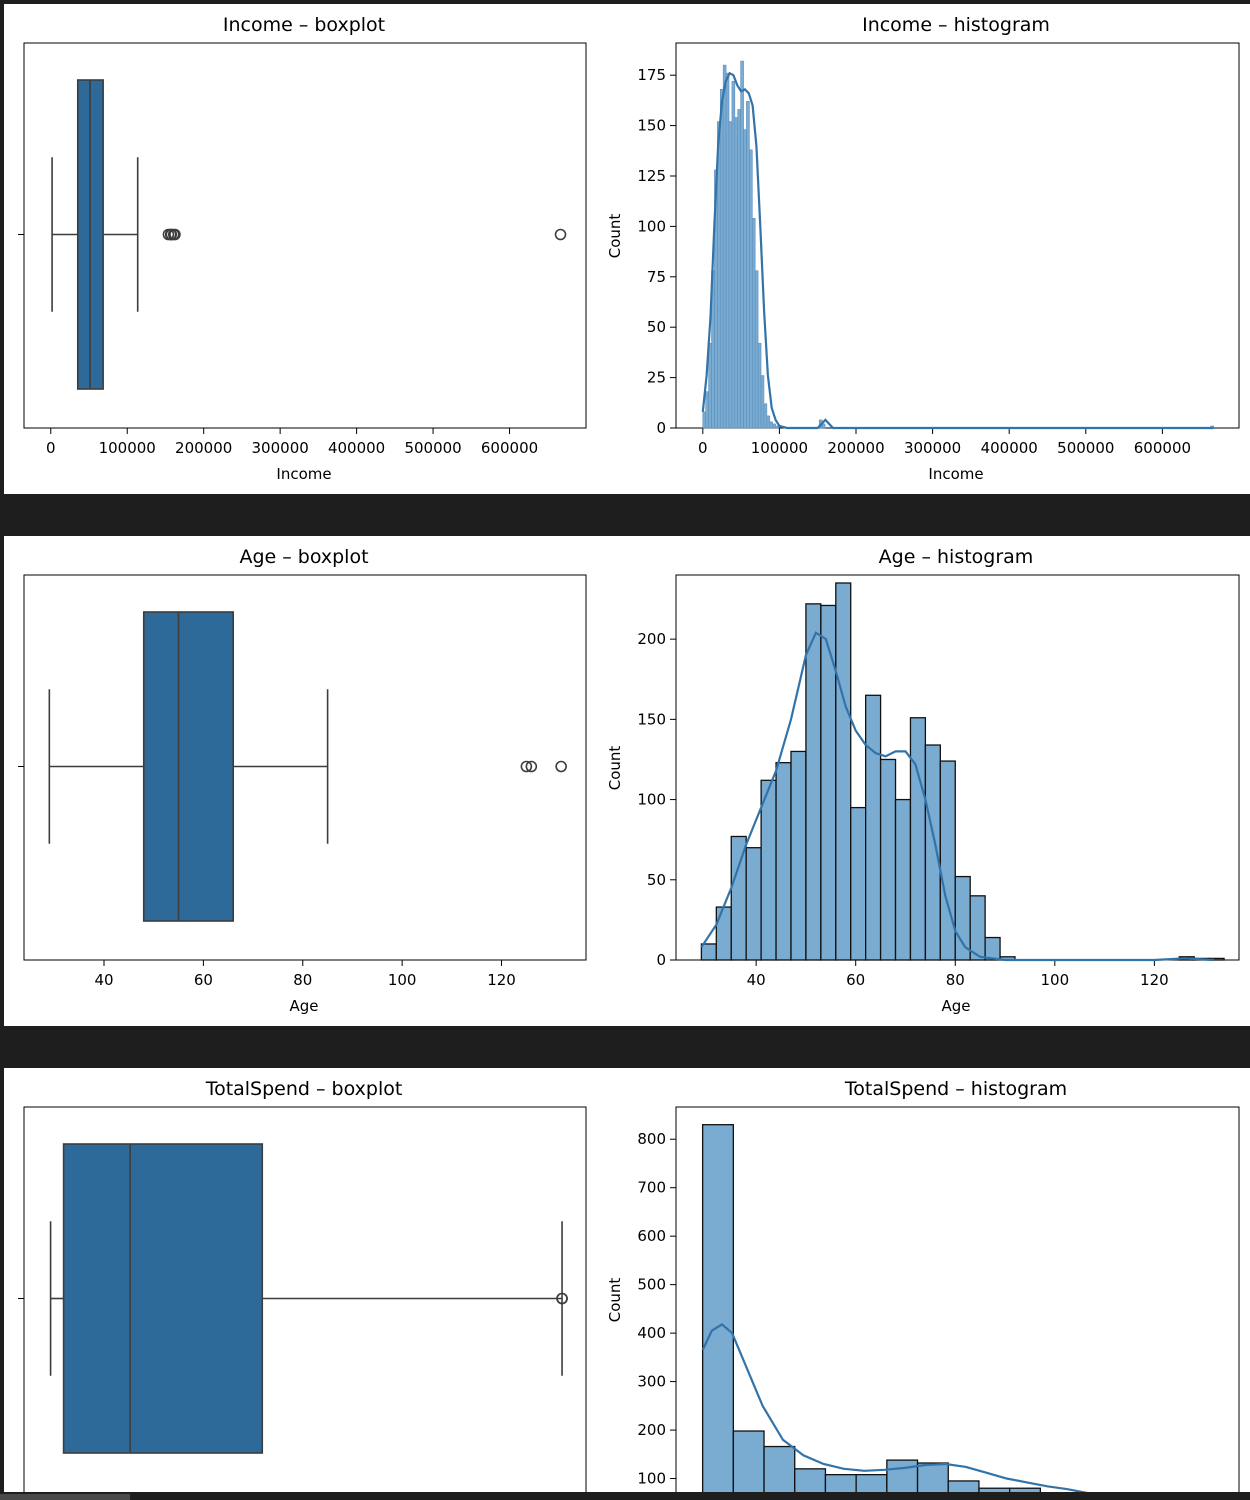 This screenshot has width=1250, height=1500. I want to click on y-tick-label: 125, so click(651, 176).